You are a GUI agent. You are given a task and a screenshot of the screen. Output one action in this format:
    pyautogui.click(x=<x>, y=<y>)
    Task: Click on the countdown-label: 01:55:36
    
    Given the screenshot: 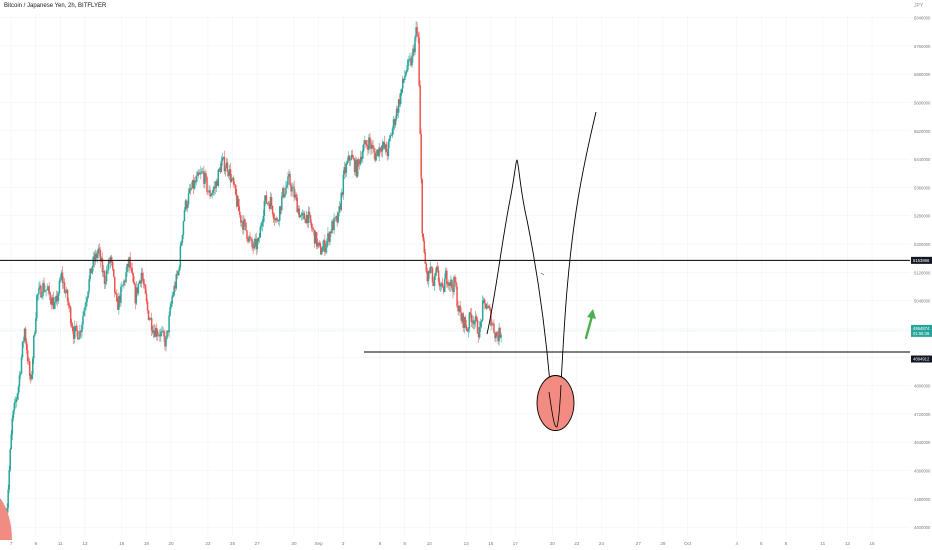 What is the action you would take?
    pyautogui.click(x=921, y=333)
    